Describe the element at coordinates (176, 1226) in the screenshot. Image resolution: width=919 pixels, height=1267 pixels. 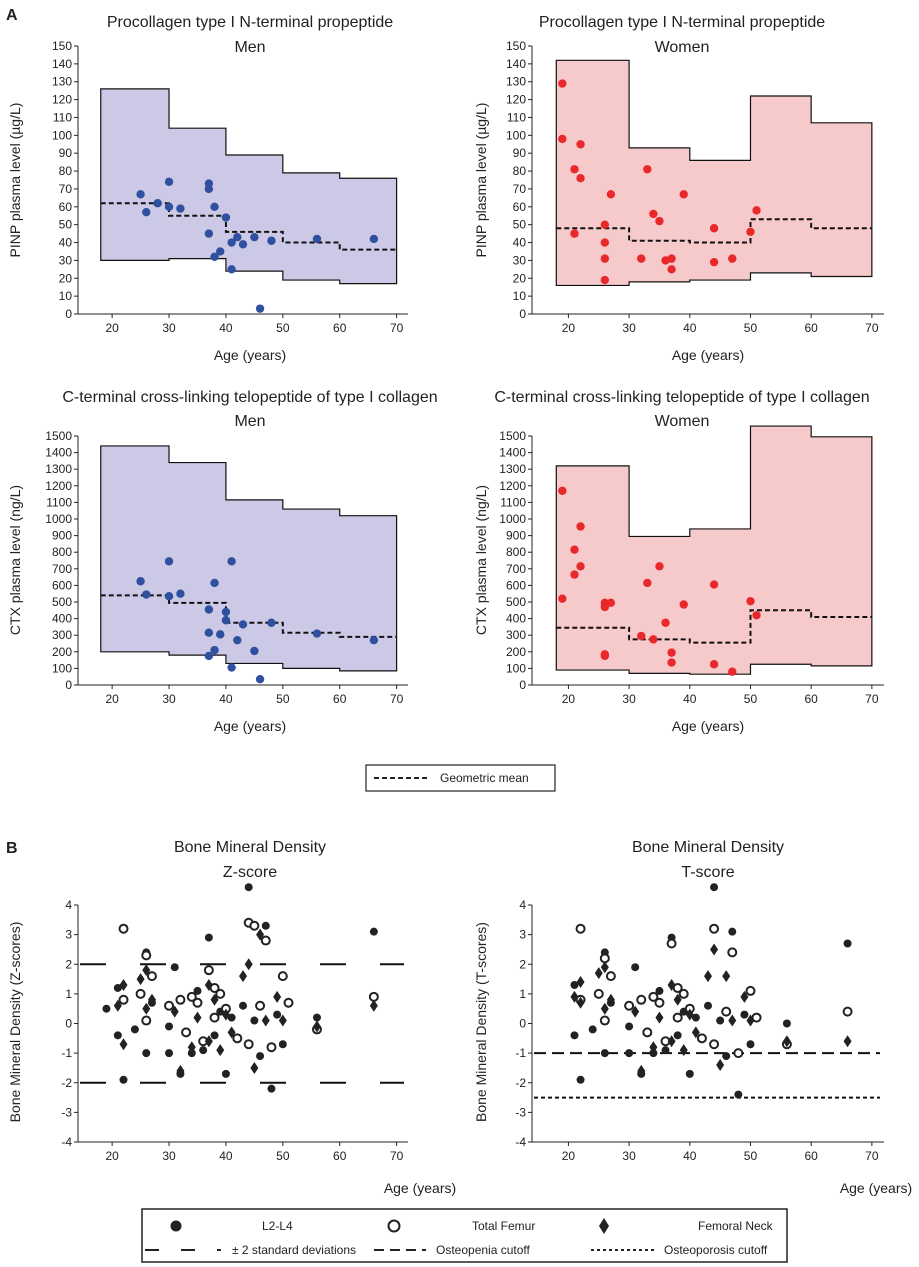
I see `legend-l2l4-marker` at that location.